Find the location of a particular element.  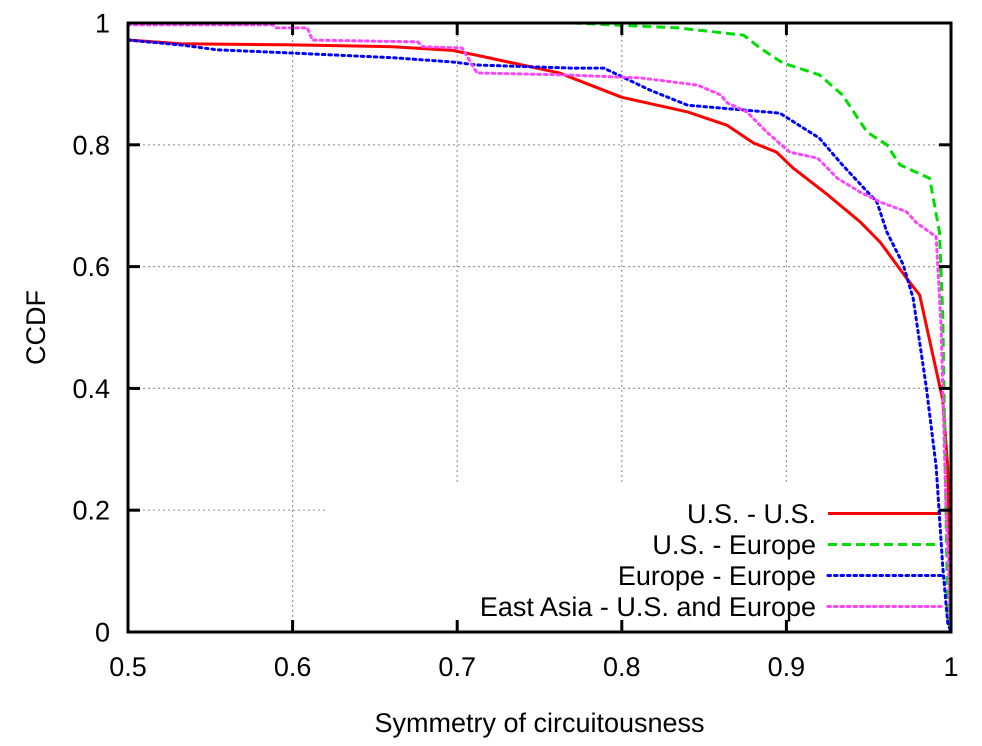

x-tick-label: 0.6 is located at coordinates (293, 667).